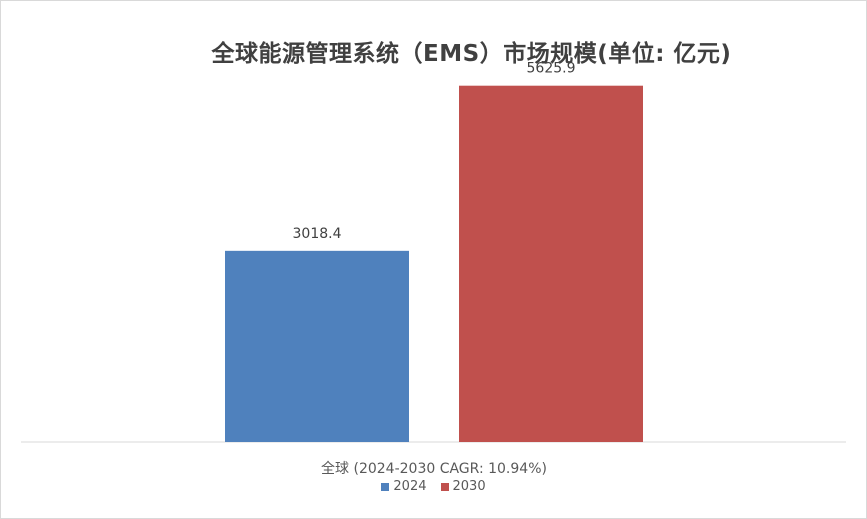 The height and width of the screenshot is (519, 867). I want to click on bar-2024, so click(317, 346).